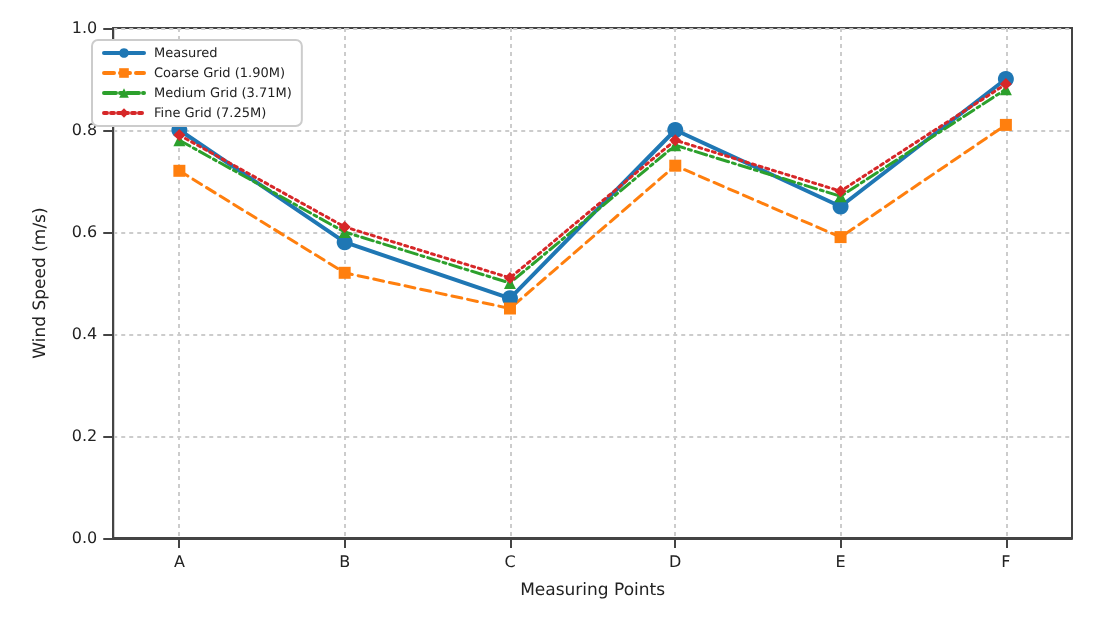  Describe the element at coordinates (84, 334) in the screenshot. I see `y-tick-label: 0.4` at that location.